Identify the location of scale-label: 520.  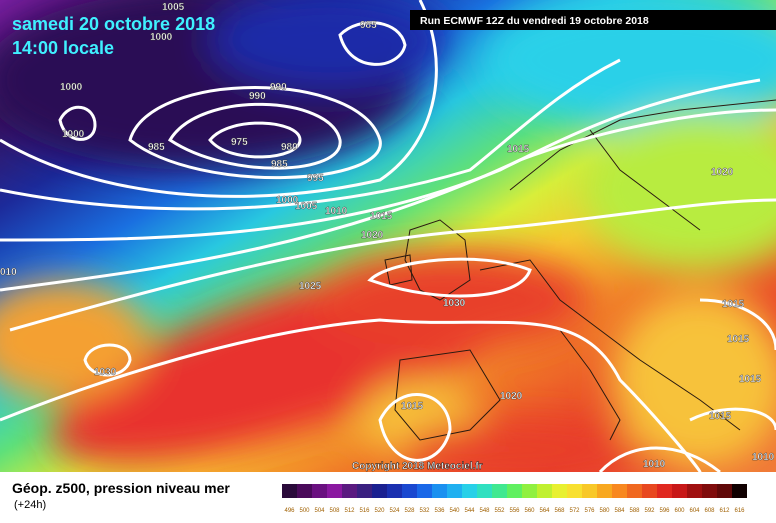
(379, 511).